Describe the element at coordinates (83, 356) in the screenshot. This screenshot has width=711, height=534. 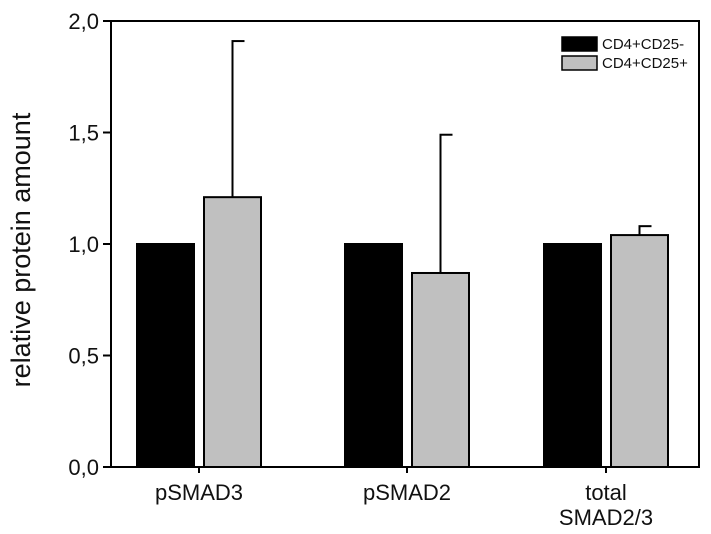
I see `y-tick-label: 0,5` at that location.